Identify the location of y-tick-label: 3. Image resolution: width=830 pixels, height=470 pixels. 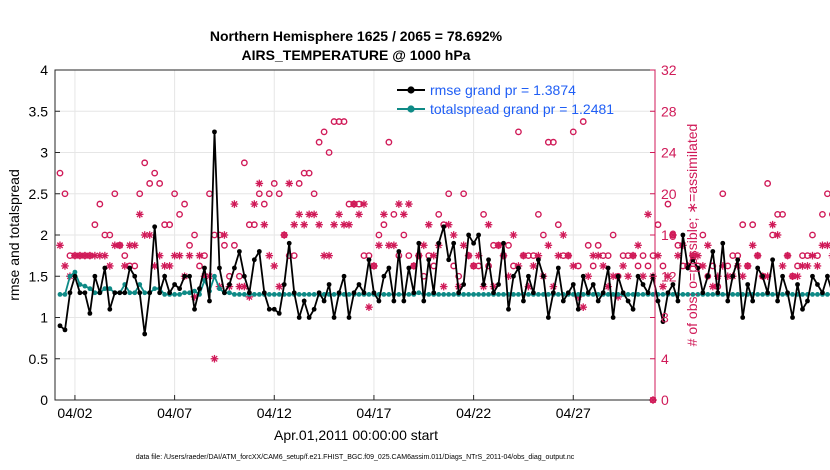
(44, 153).